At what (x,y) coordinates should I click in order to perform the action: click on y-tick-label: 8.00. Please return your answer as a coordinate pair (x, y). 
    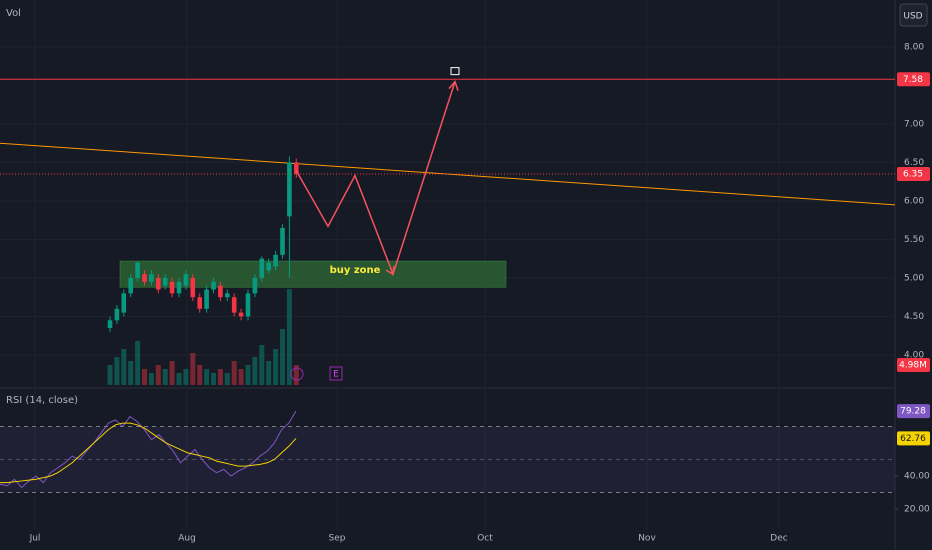
    Looking at the image, I should click on (914, 47).